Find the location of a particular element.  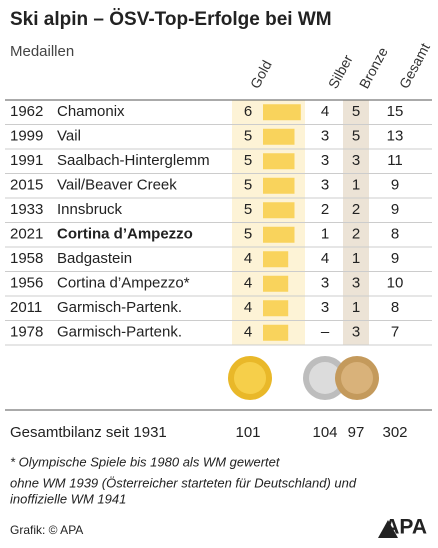

silver-medal-inner is located at coordinates (325, 378).